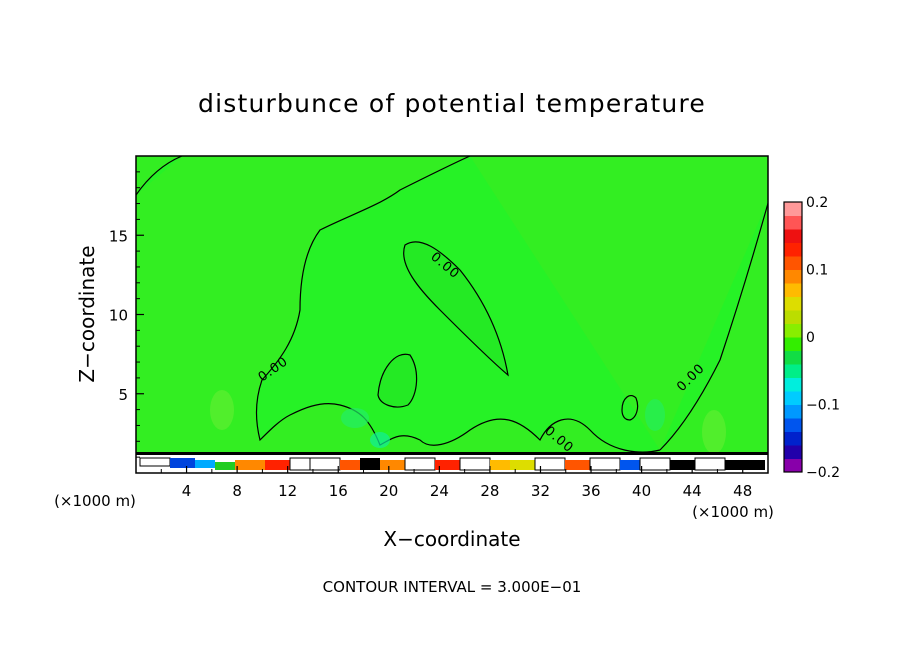  What do you see at coordinates (388, 491) in the screenshot?
I see `x-tick-label: 20` at bounding box center [388, 491].